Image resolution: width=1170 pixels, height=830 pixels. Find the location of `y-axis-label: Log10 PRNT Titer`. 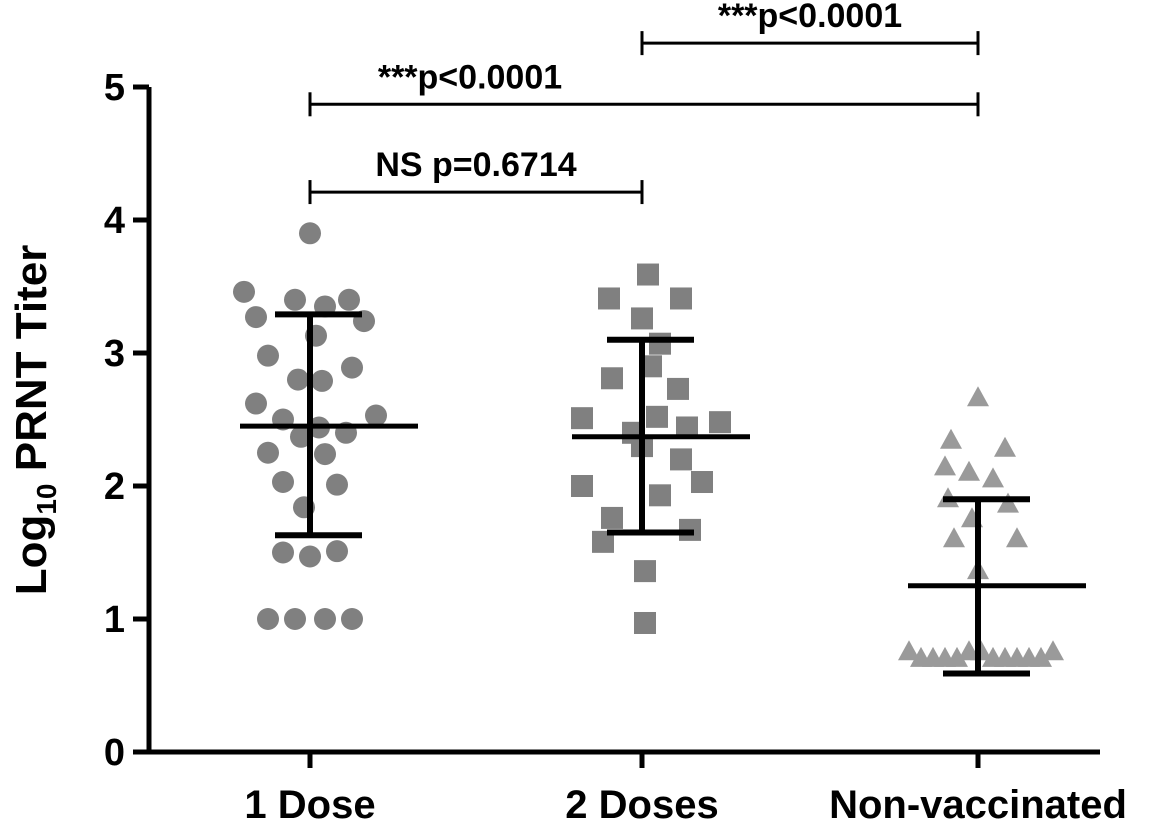

y-axis-label: Log10 PRNT Titer is located at coordinates (34, 420).